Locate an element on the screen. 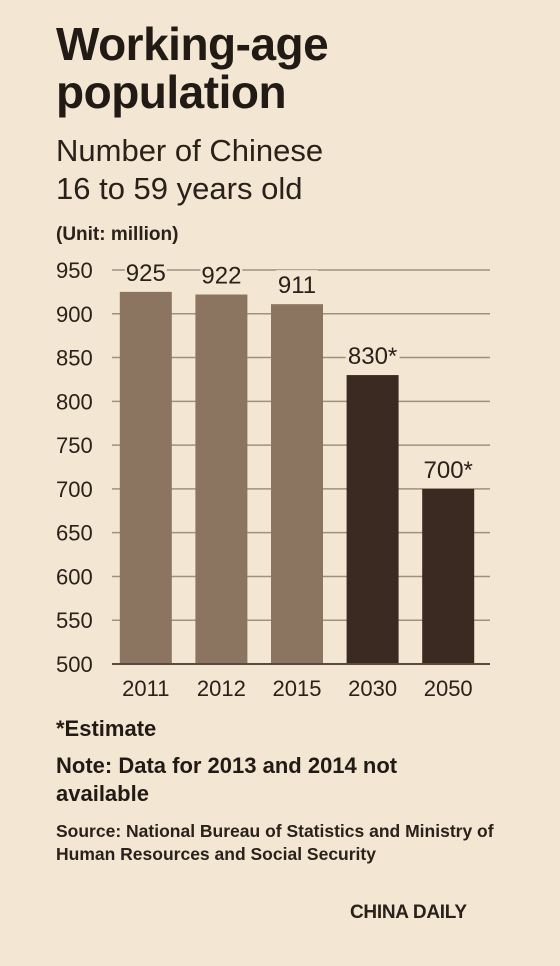 This screenshot has width=560, height=966. y-tick-label: 600 is located at coordinates (74, 576).